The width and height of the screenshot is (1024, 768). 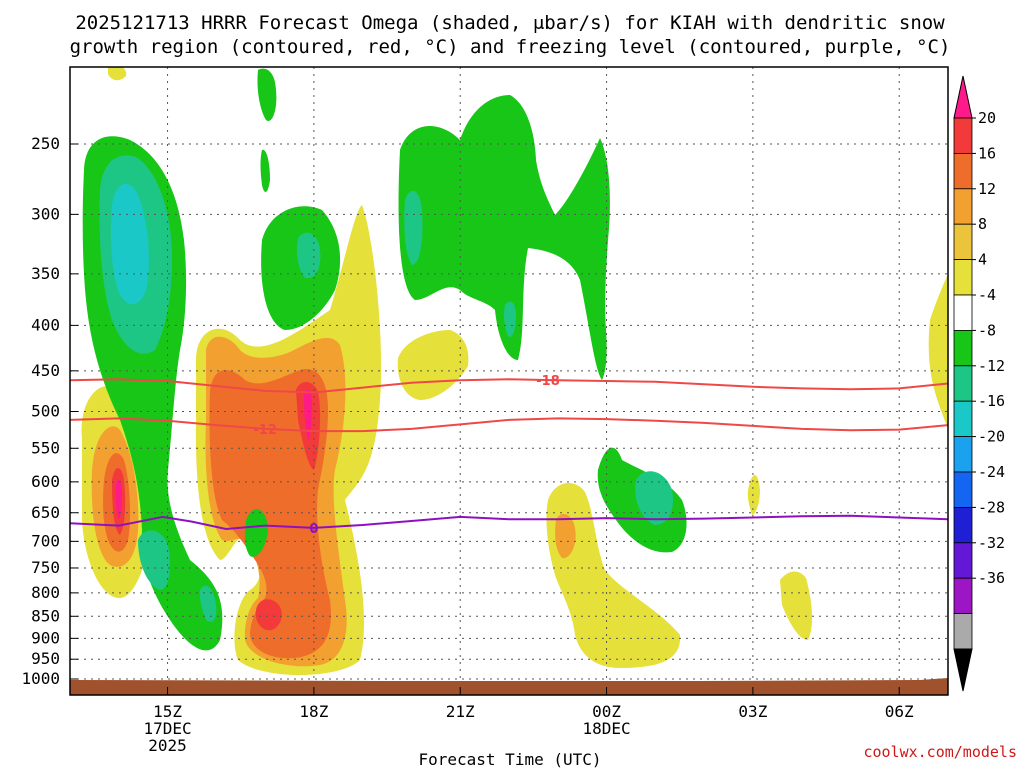 I want to click on colorbar-label: -32, so click(x=991, y=543).